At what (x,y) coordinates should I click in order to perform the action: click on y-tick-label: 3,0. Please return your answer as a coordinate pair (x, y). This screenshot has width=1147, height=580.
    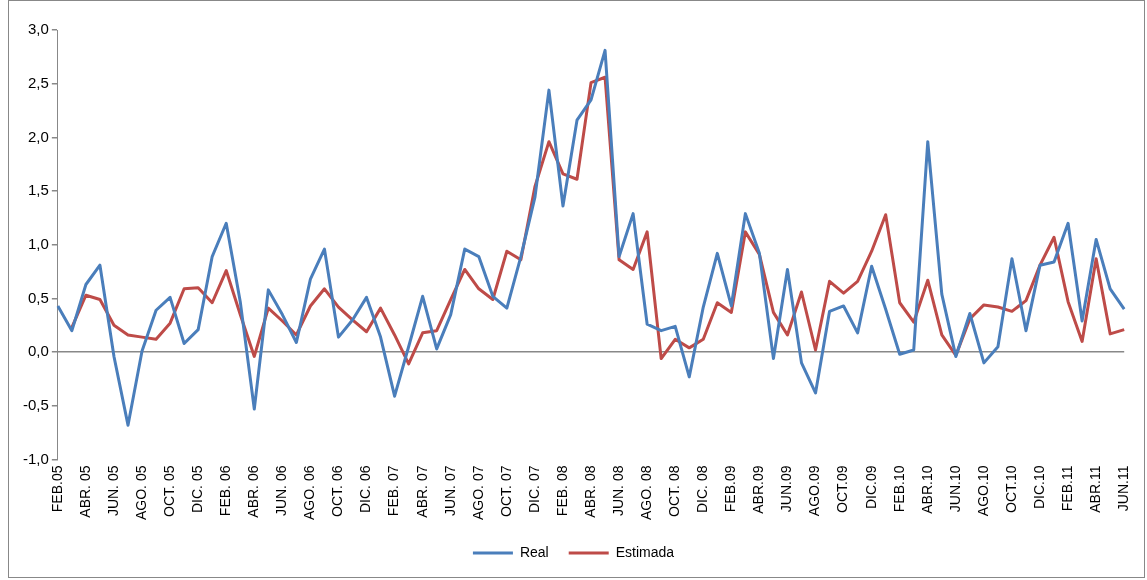
    Looking at the image, I should click on (38, 29).